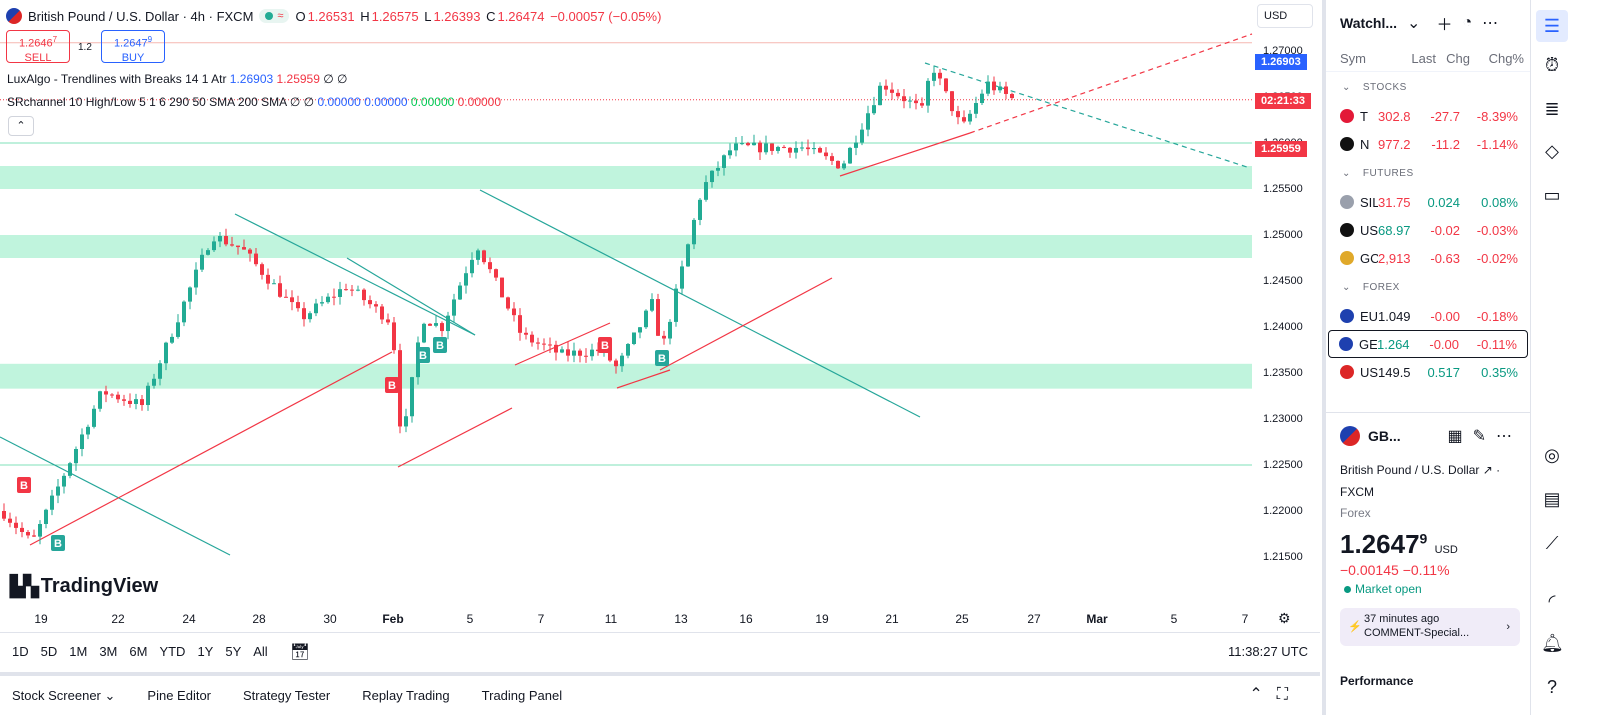  What do you see at coordinates (491, 16) in the screenshot?
I see `close-label: C` at bounding box center [491, 16].